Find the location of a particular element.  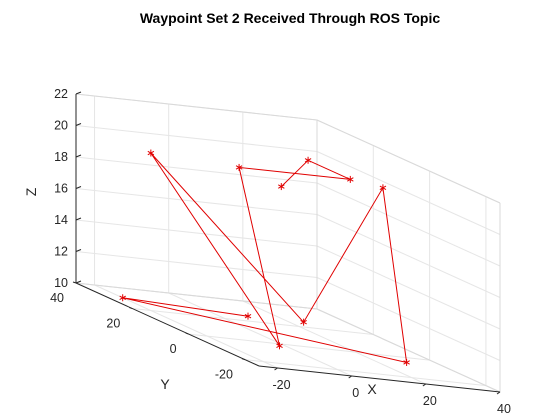

z-axis-label: Z is located at coordinates (31, 191).